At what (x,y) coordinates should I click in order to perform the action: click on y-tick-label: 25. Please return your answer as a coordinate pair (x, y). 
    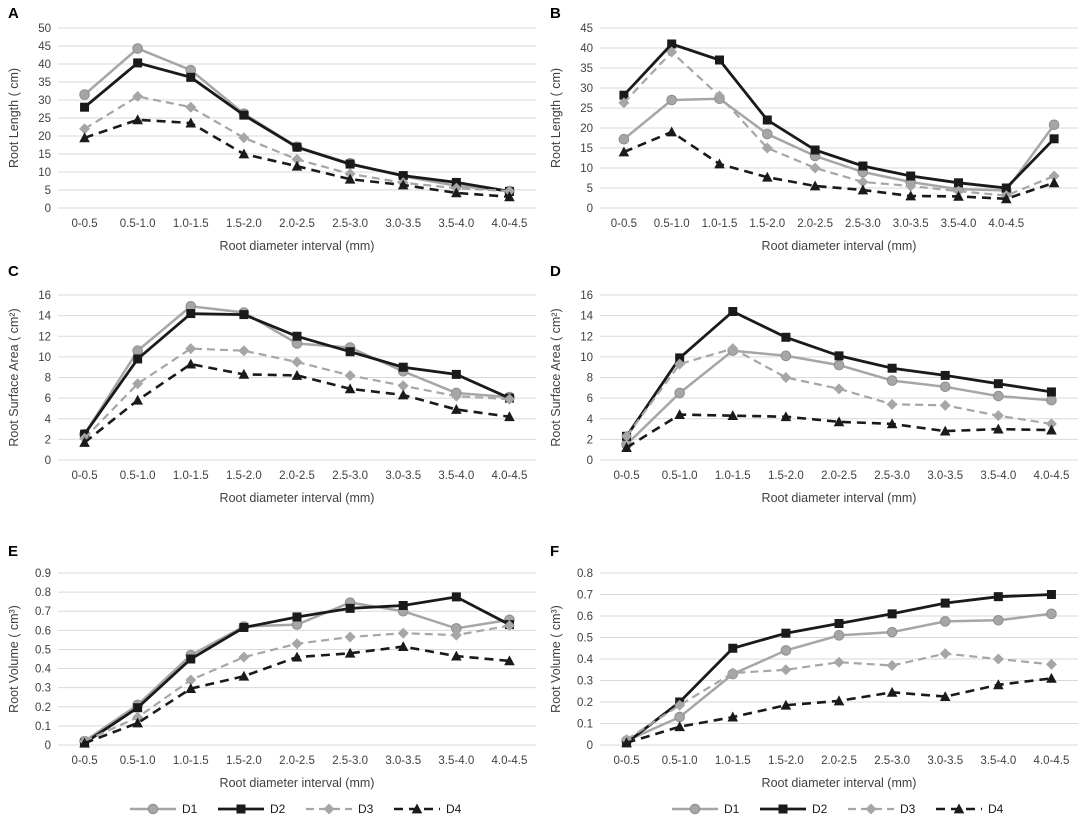
    Looking at the image, I should click on (44, 119).